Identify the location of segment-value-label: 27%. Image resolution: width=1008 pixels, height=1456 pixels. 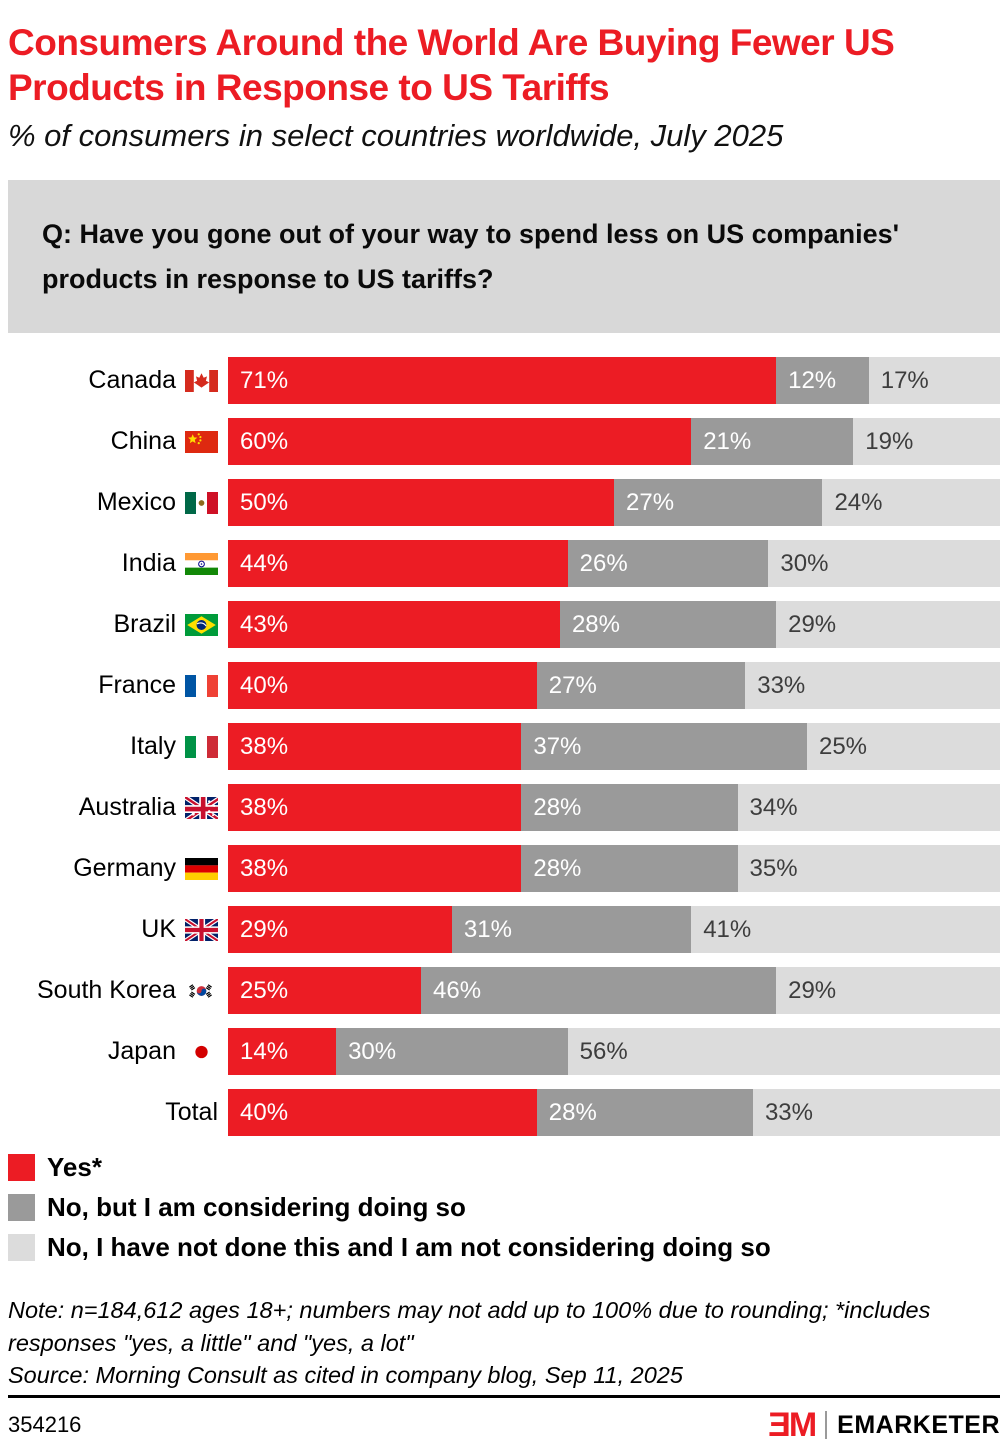
(572, 685).